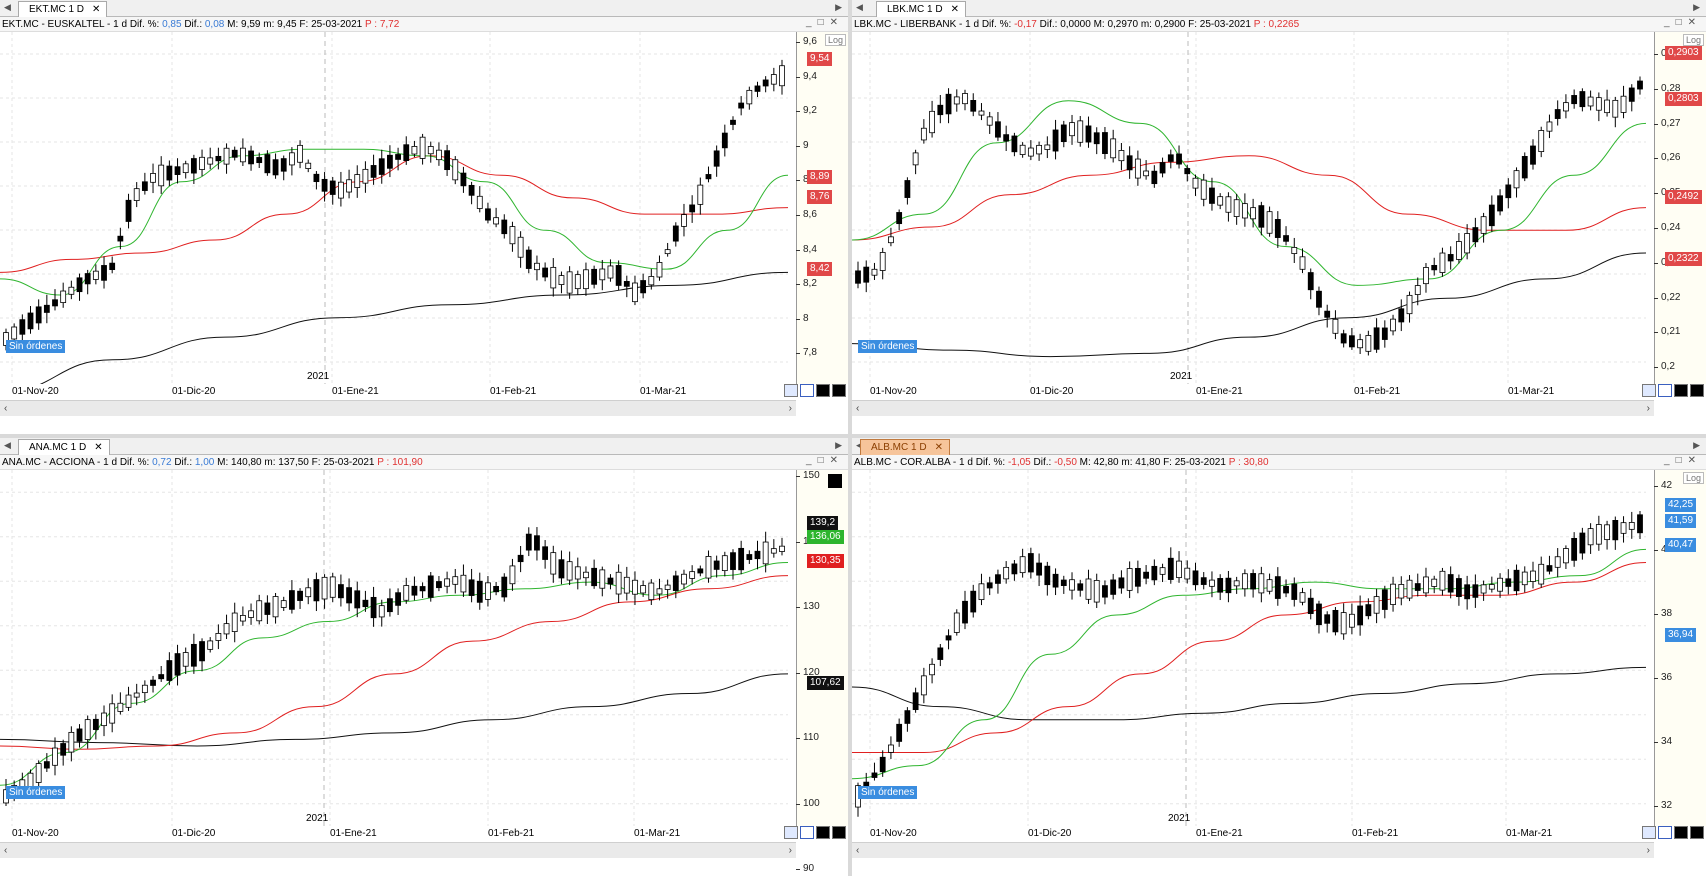 Image resolution: width=1706 pixels, height=876 pixels. What do you see at coordinates (64, 447) in the screenshot?
I see `tab-ana: ANA.MC 1 D ✕` at bounding box center [64, 447].